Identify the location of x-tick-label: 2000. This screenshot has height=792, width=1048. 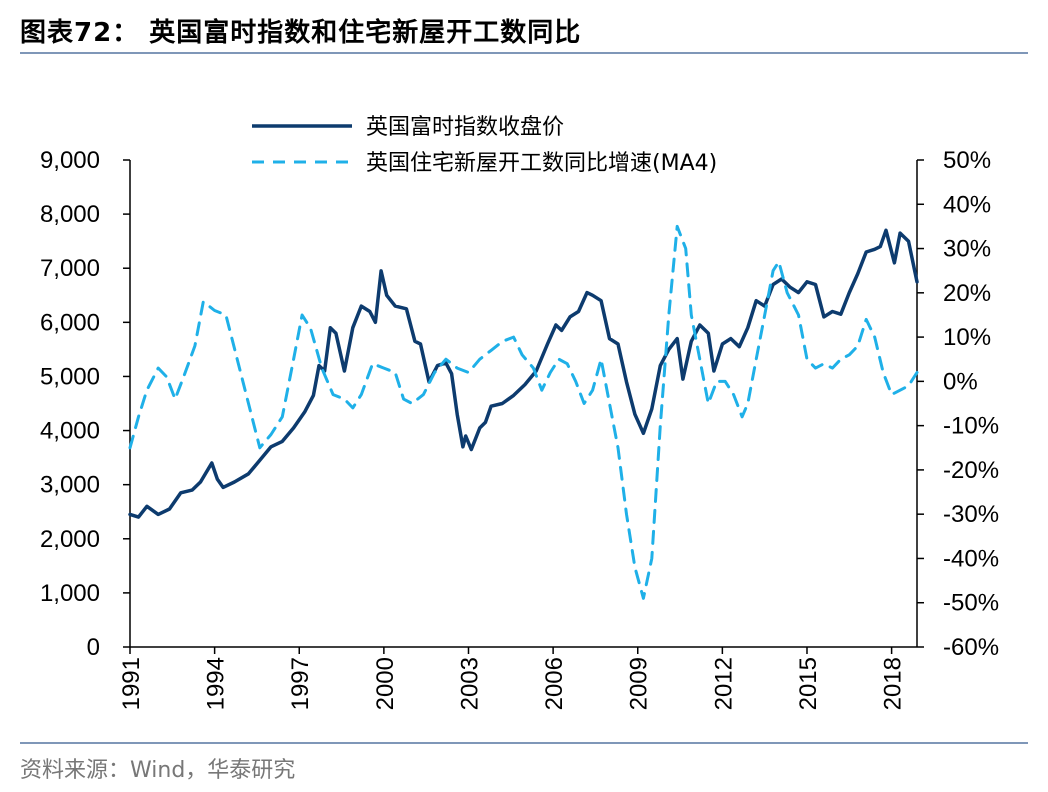
(385, 683).